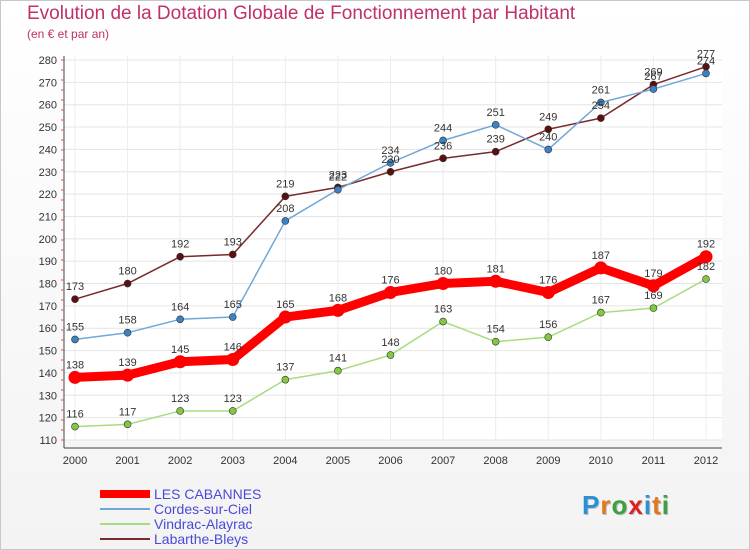  Describe the element at coordinates (75, 287) in the screenshot. I see `data-label: 173` at that location.